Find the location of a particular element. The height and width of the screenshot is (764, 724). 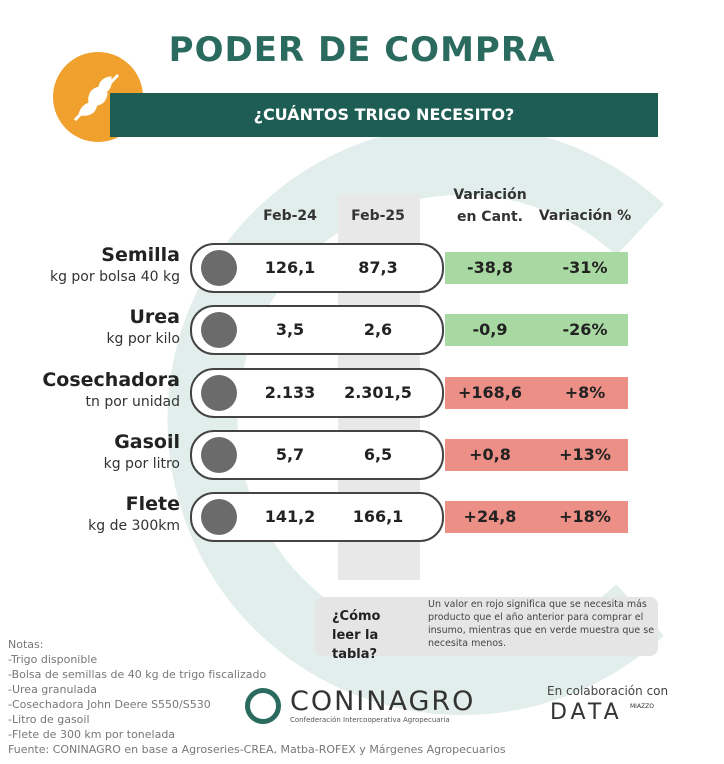

legend-question: ¿Cómo leer la tabla? is located at coordinates (356, 635).